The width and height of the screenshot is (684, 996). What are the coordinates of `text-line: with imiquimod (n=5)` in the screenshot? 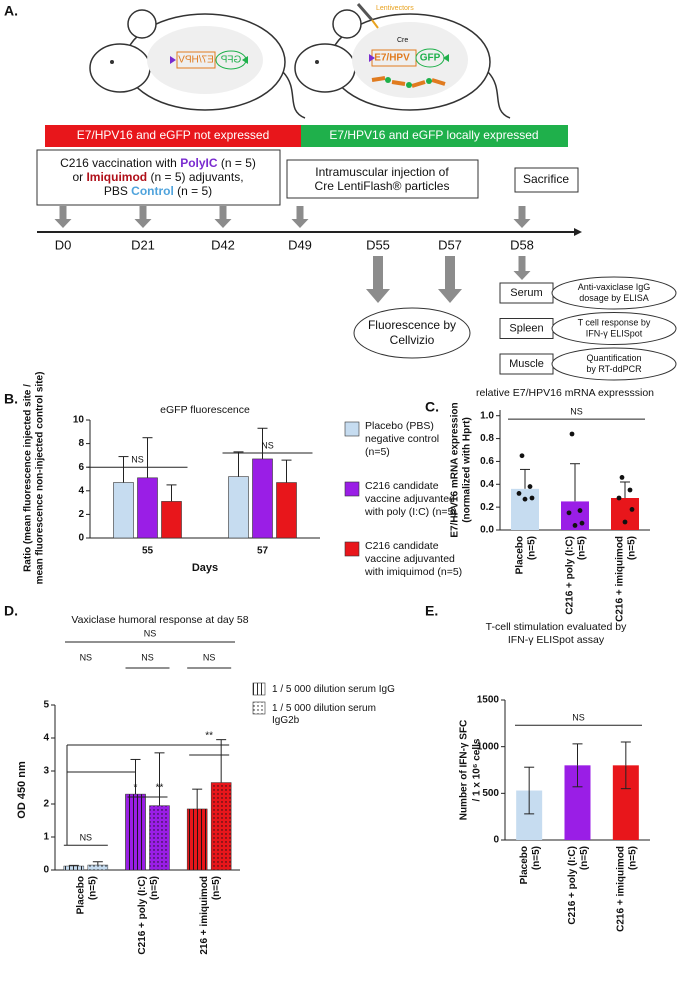 It's located at (413, 572).